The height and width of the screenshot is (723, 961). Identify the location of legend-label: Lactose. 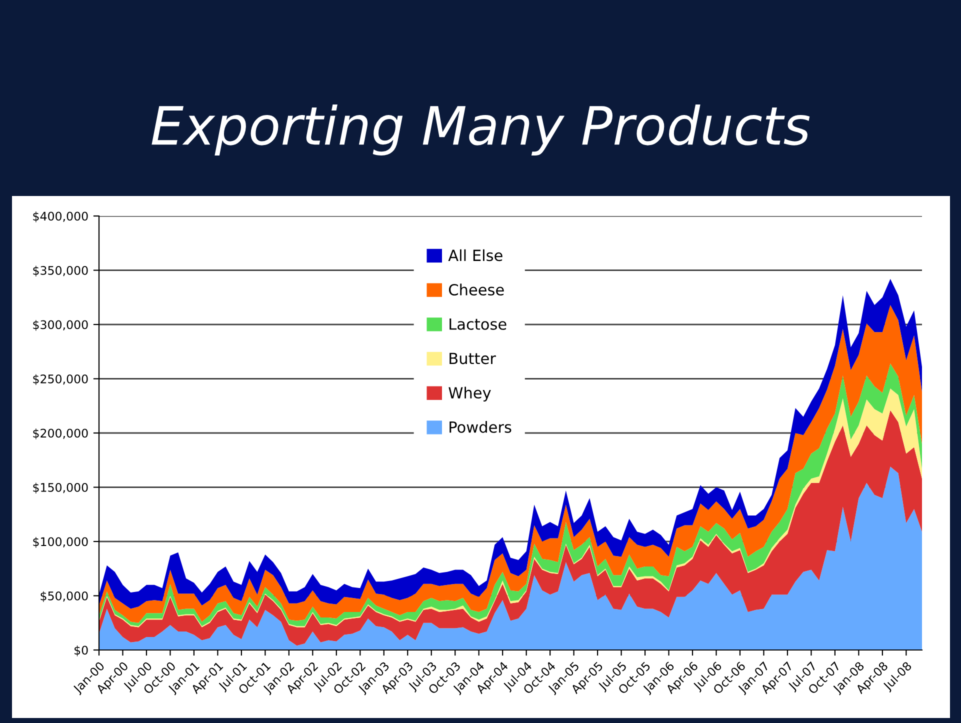
(478, 324).